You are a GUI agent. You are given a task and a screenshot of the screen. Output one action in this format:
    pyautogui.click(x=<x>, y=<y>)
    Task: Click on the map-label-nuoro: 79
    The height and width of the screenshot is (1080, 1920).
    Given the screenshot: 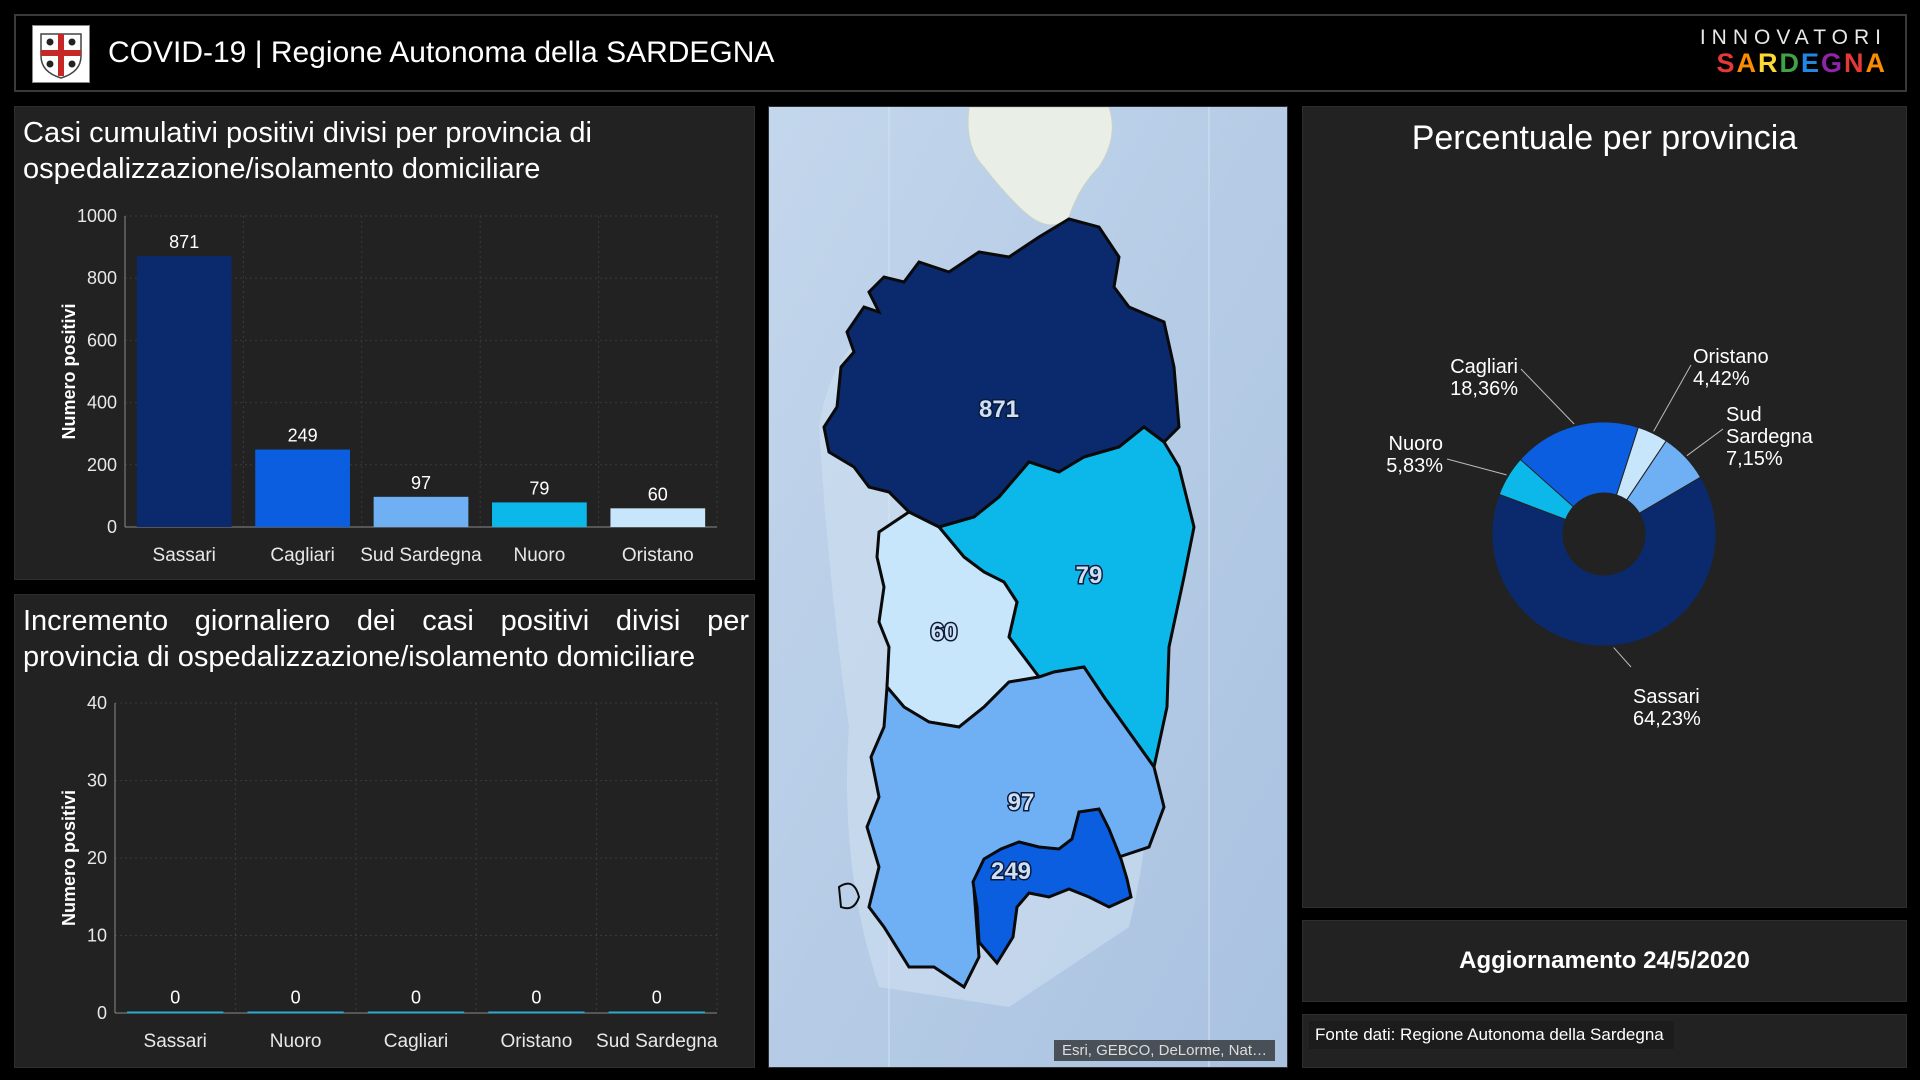 What is the action you would take?
    pyautogui.click(x=1089, y=575)
    